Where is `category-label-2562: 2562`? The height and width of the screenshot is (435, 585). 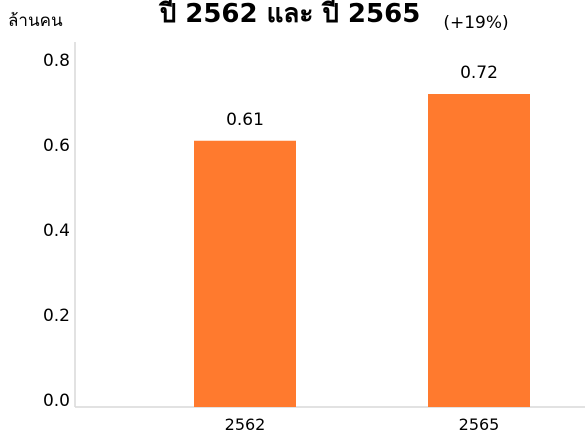 category-label-2562: 2562 is located at coordinates (245, 424).